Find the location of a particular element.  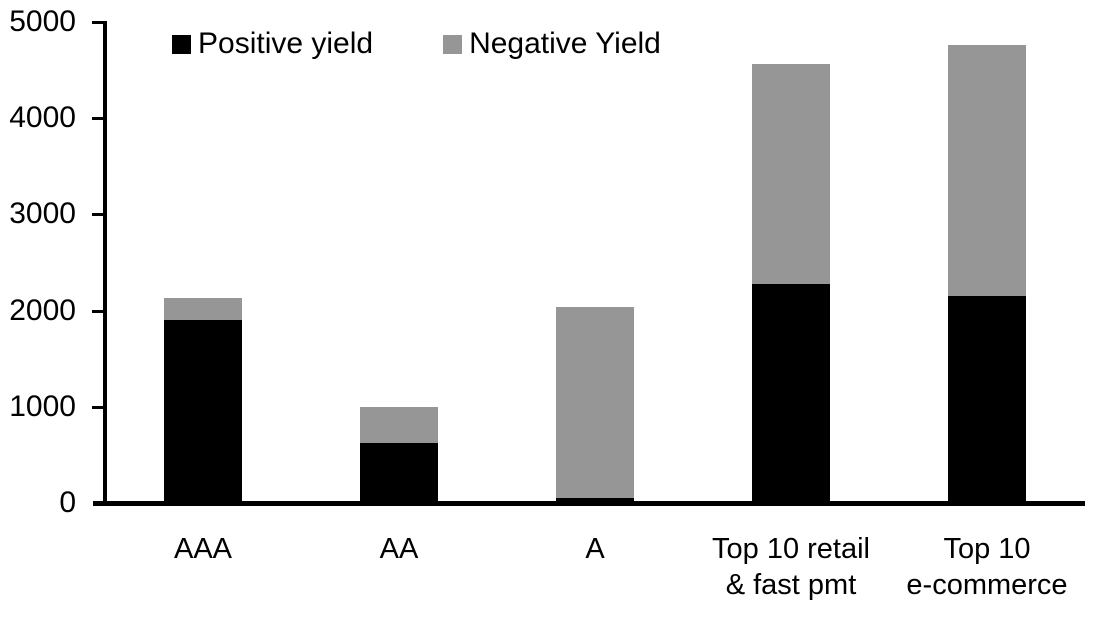

y-tick-label-5000: 5000 is located at coordinates (42, 21).